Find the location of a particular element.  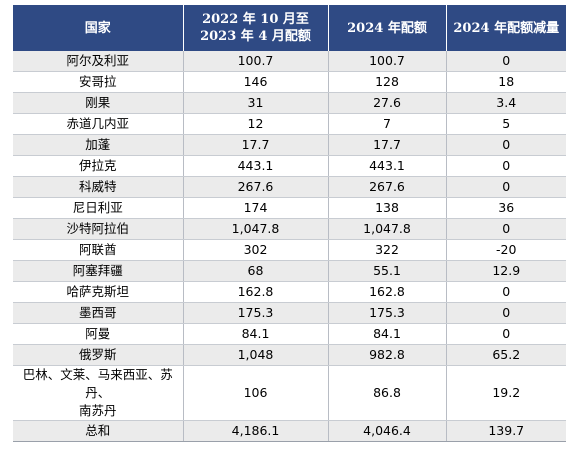

quota-2022-2023-cell: 31 is located at coordinates (255, 103).